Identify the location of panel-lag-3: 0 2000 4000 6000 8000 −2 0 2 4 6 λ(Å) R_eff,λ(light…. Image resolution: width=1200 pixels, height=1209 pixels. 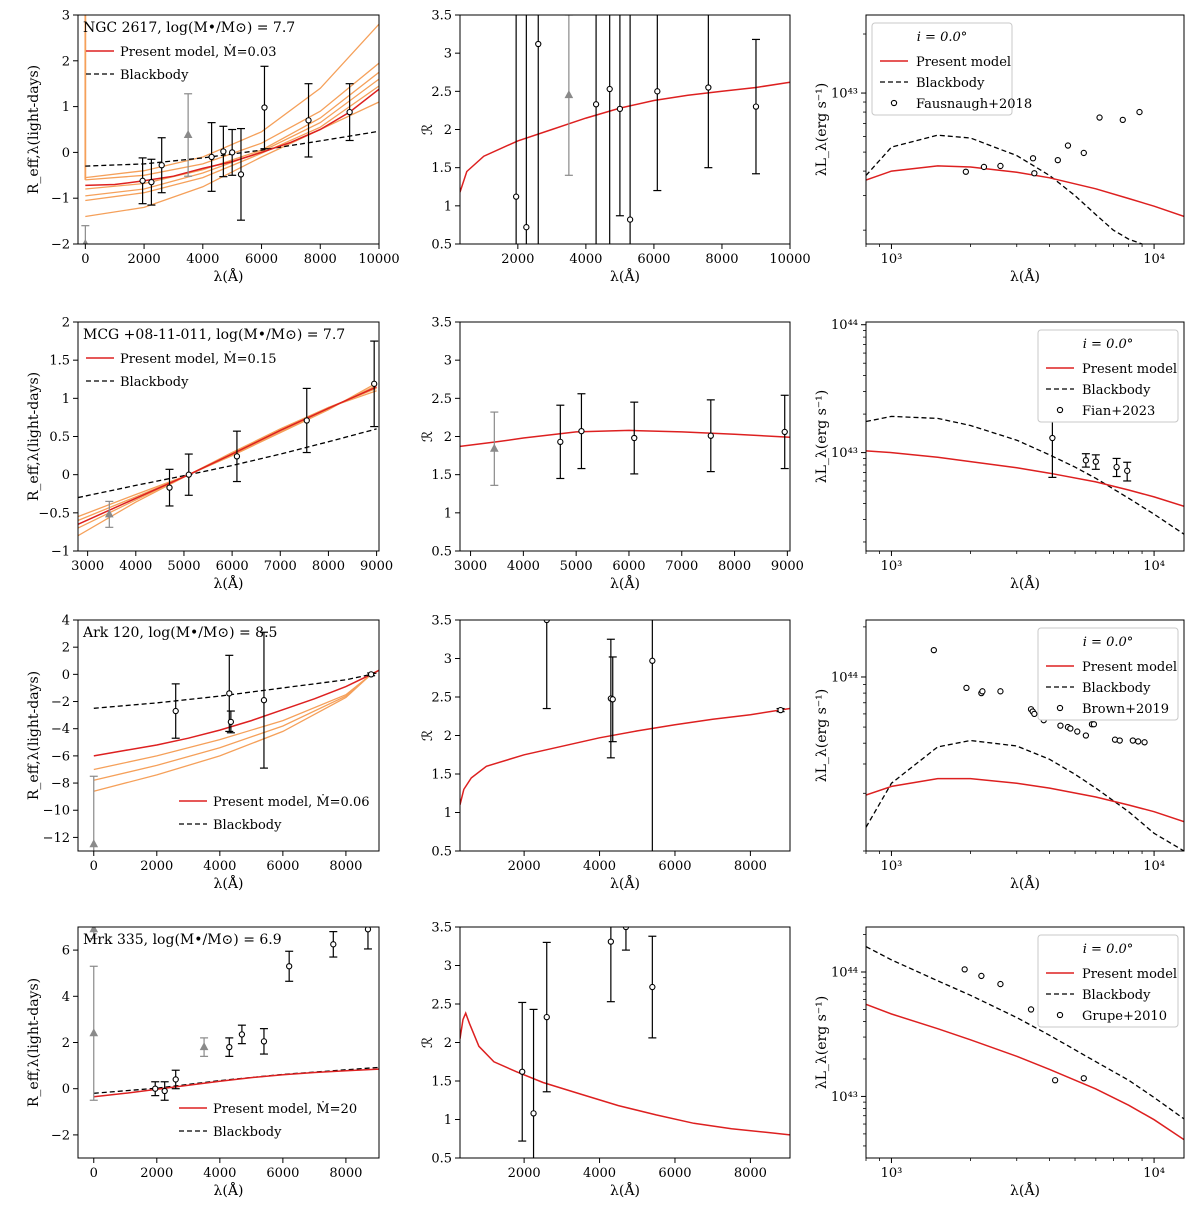
(203, 1062).